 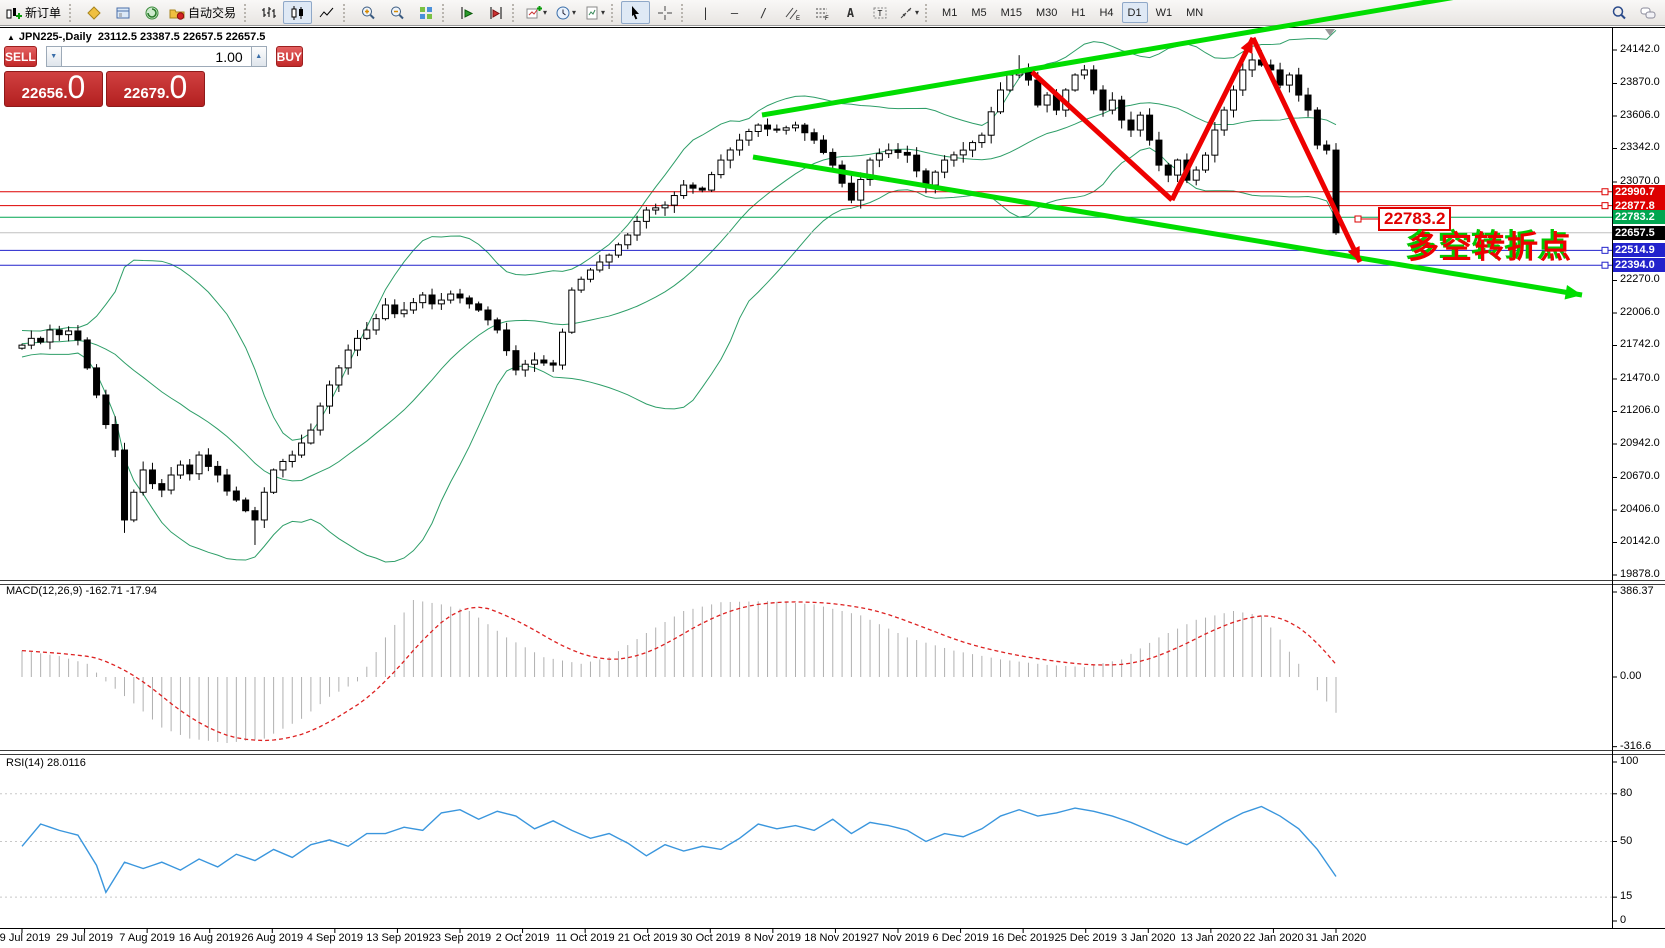 I want to click on price-axis-label: 23606.0, so click(x=1640, y=114).